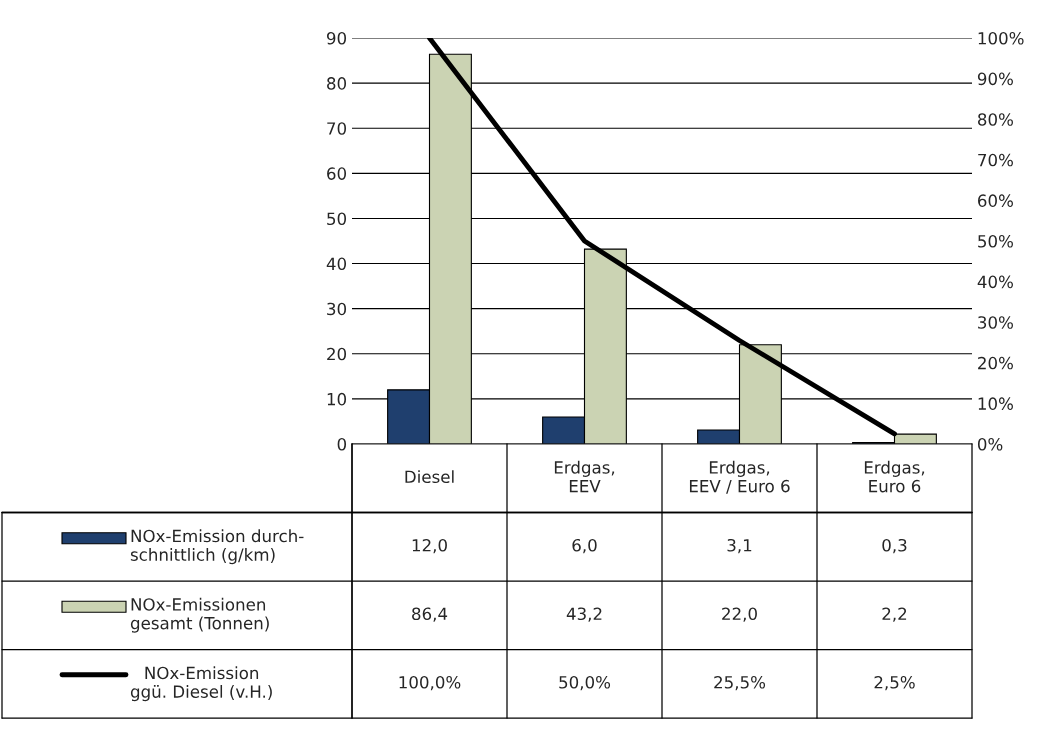 This screenshot has height=745, width=1044. I want to click on y-tick-label: 70, so click(337, 128).